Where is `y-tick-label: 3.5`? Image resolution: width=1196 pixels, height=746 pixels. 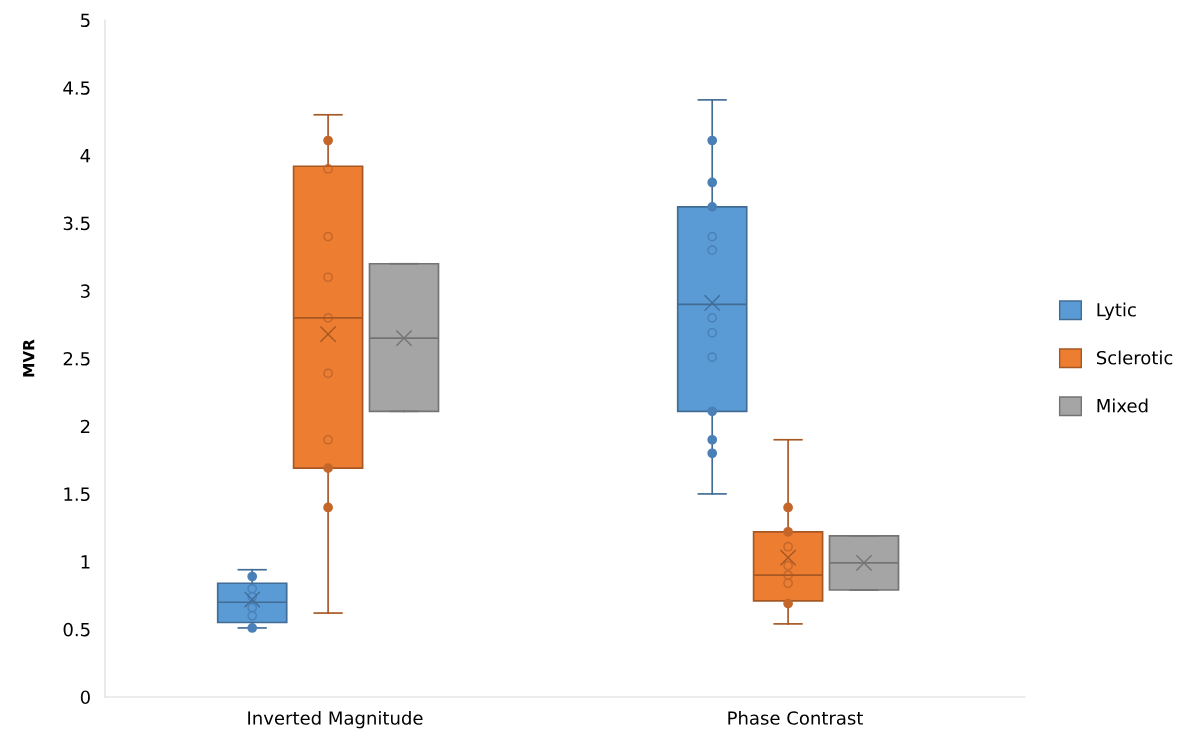
y-tick-label: 3.5 is located at coordinates (76, 223).